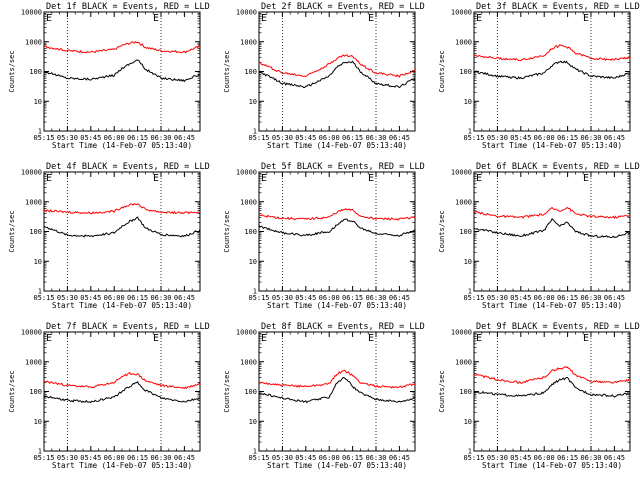 This screenshot has height=480, width=640. Describe the element at coordinates (128, 327) in the screenshot. I see `chart-title: Det 7f BLACK = Events, RED = LLD` at that location.